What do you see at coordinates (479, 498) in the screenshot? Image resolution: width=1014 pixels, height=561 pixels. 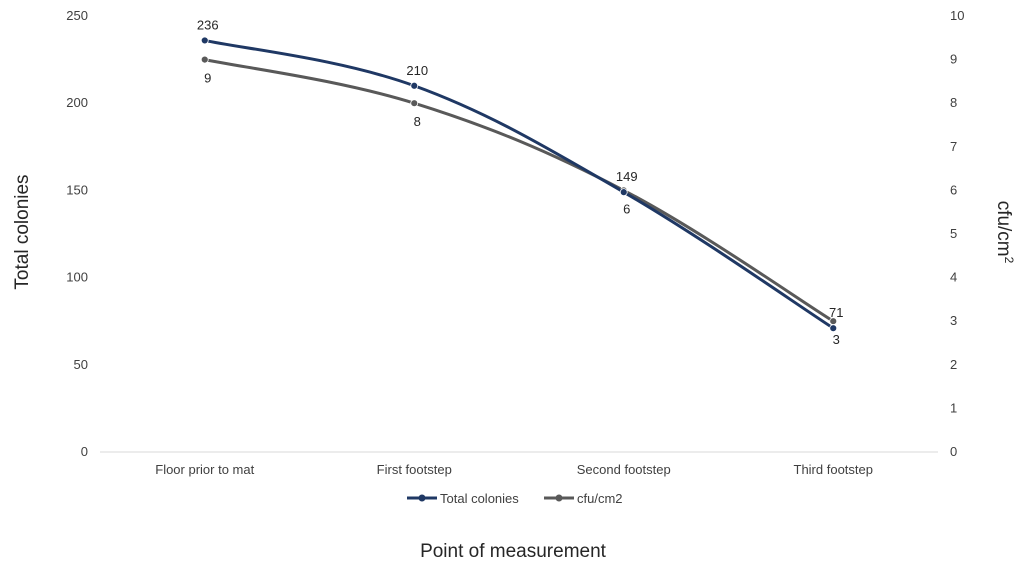 I see `legend-label-total-colonies: Total colonies` at bounding box center [479, 498].